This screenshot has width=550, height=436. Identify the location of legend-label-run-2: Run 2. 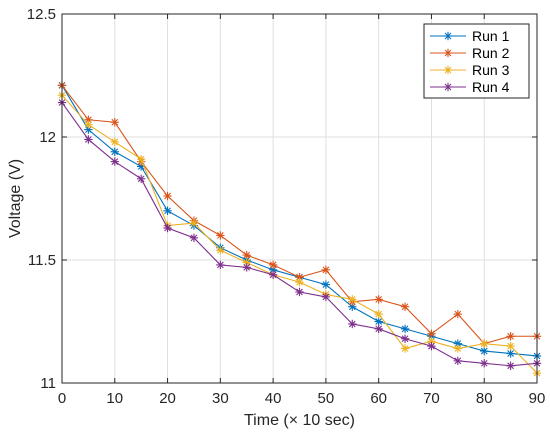
(491, 53).